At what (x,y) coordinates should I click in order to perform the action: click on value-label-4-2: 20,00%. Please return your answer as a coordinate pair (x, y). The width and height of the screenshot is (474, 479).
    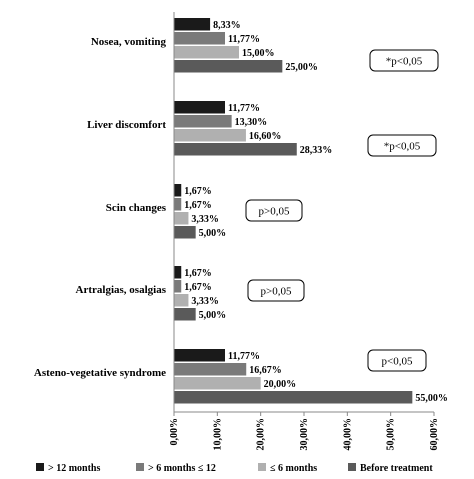
    Looking at the image, I should click on (280, 384).